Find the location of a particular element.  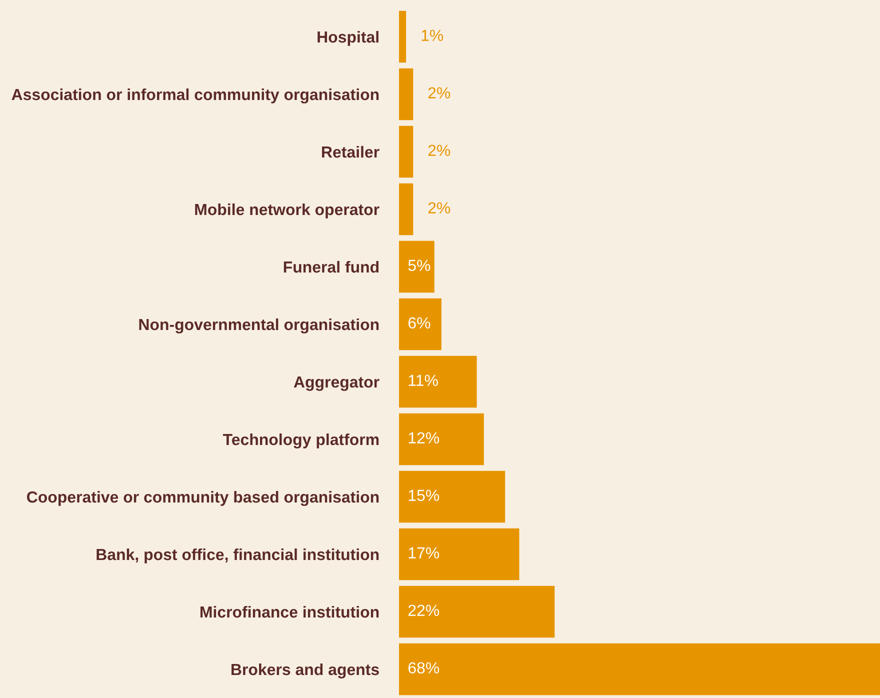

data-label: 68% is located at coordinates (424, 668).